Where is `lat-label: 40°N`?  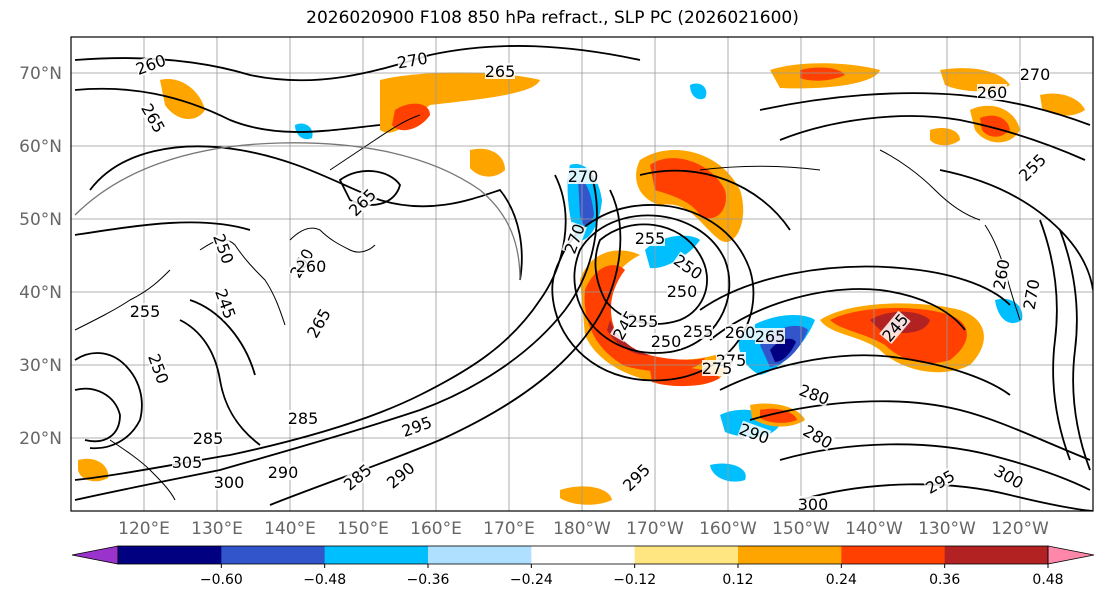 lat-label: 40°N is located at coordinates (40, 293).